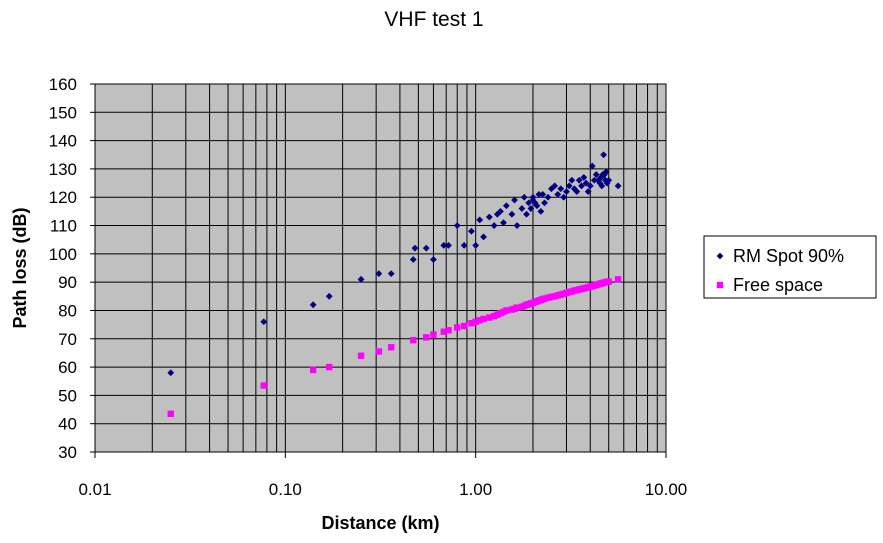  What do you see at coordinates (285, 489) in the screenshot?
I see `x-tick-label: 0.10` at bounding box center [285, 489].